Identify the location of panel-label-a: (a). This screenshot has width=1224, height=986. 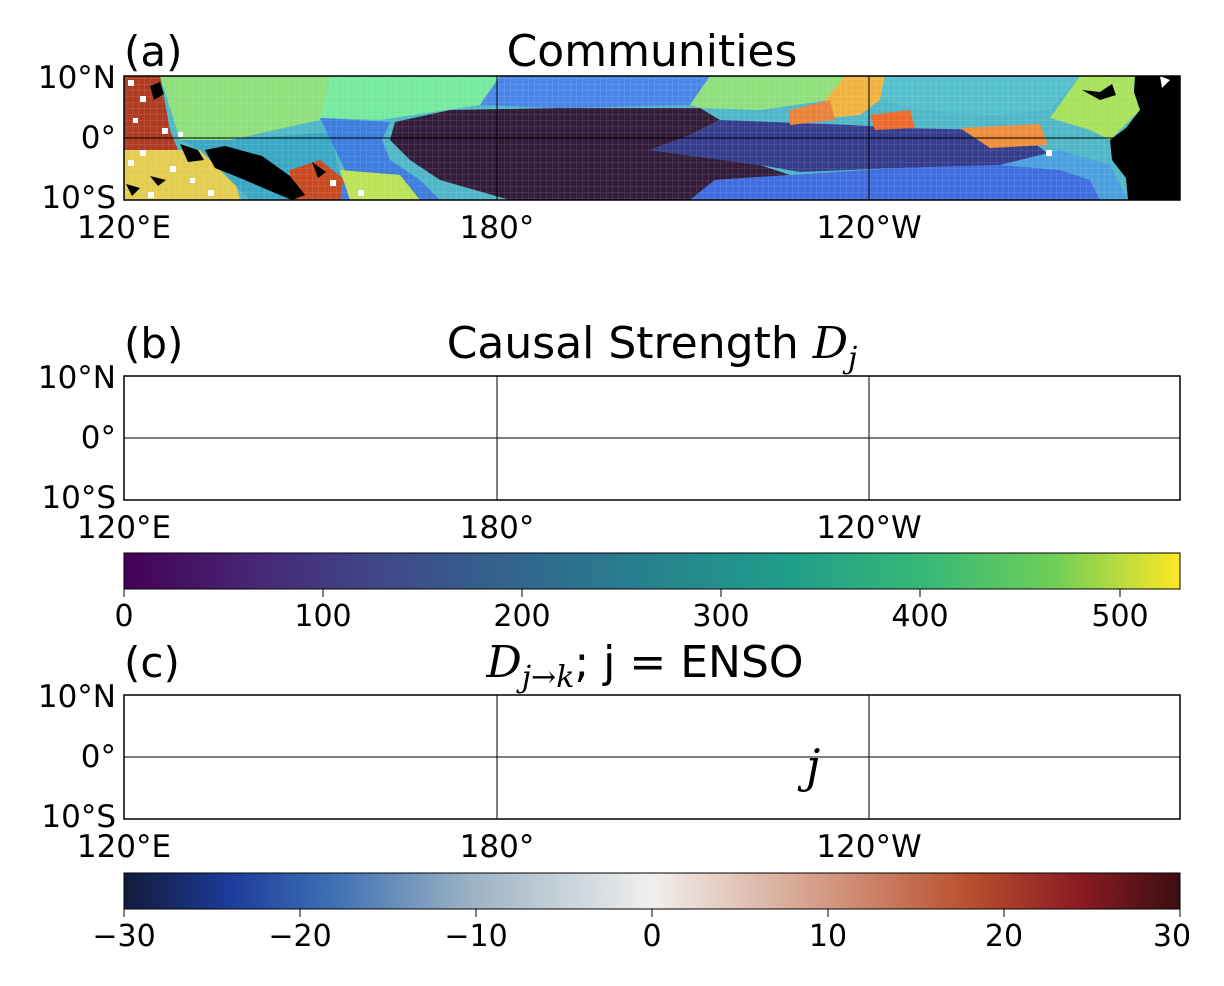
(153, 51).